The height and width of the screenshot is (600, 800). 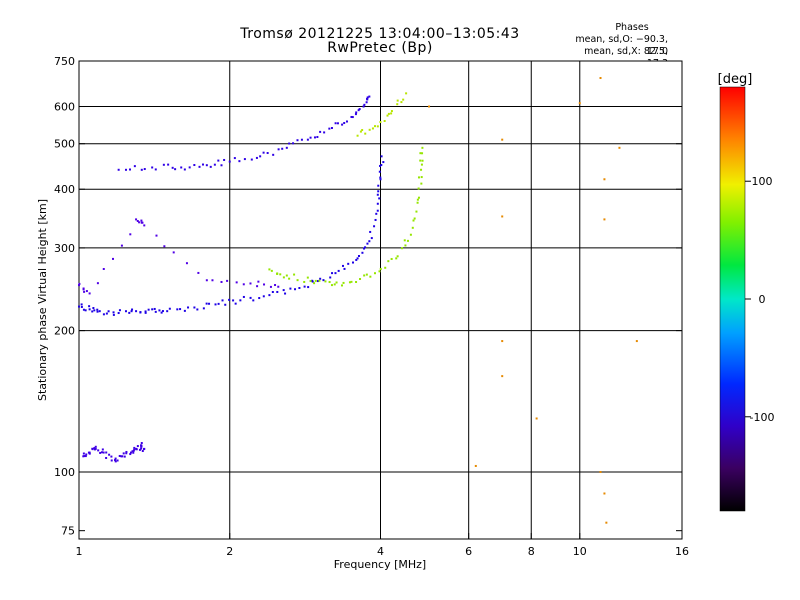 I want to click on y-tick-label: 400, so click(x=64, y=189).